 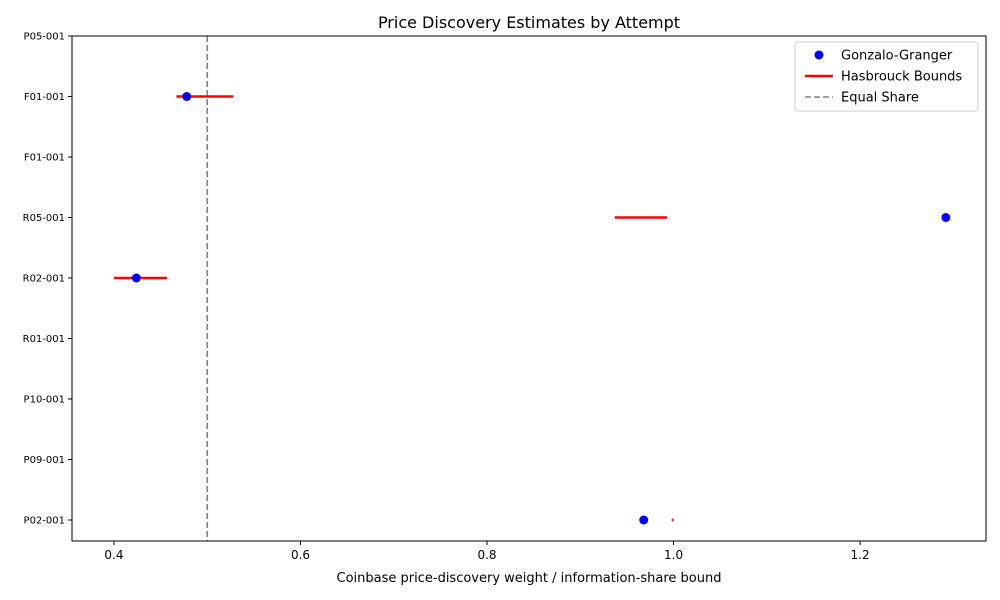 What do you see at coordinates (486, 555) in the screenshot?
I see `x-tick-label: 0.8` at bounding box center [486, 555].